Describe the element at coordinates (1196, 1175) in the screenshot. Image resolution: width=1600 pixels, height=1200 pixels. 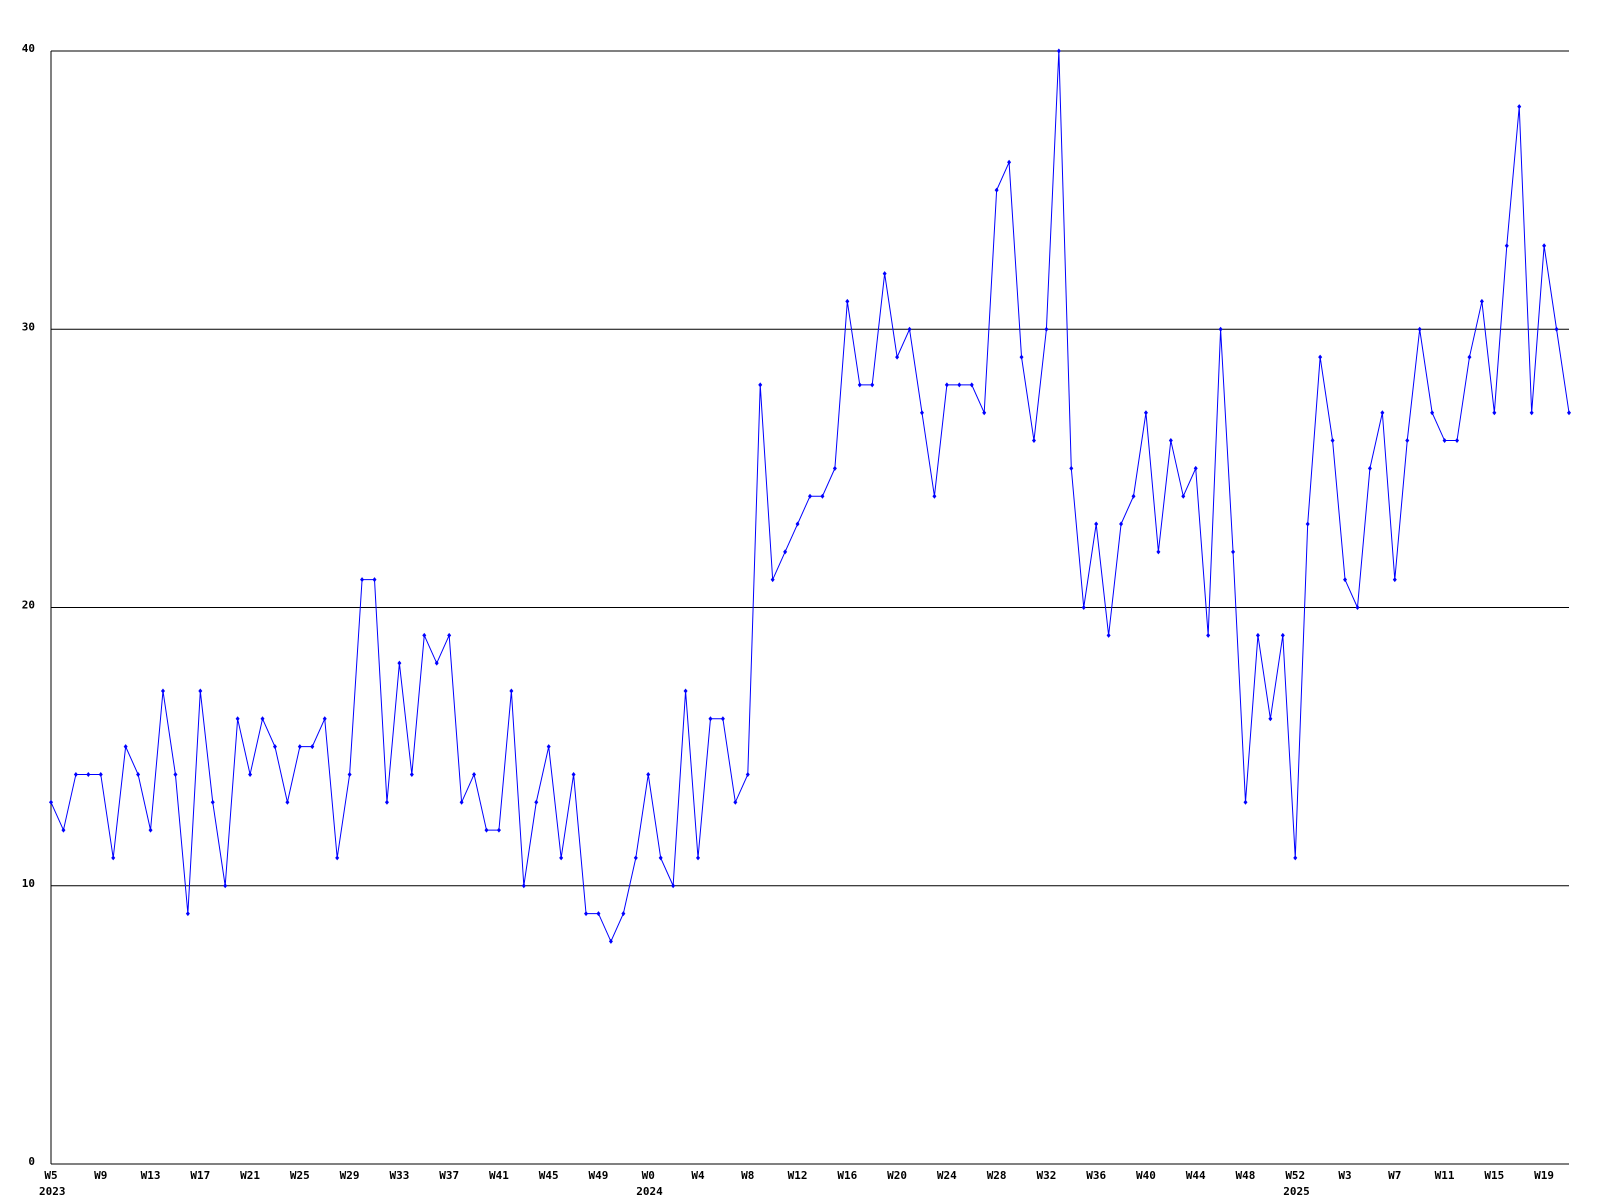
I see `x-tick-label: W44` at that location.